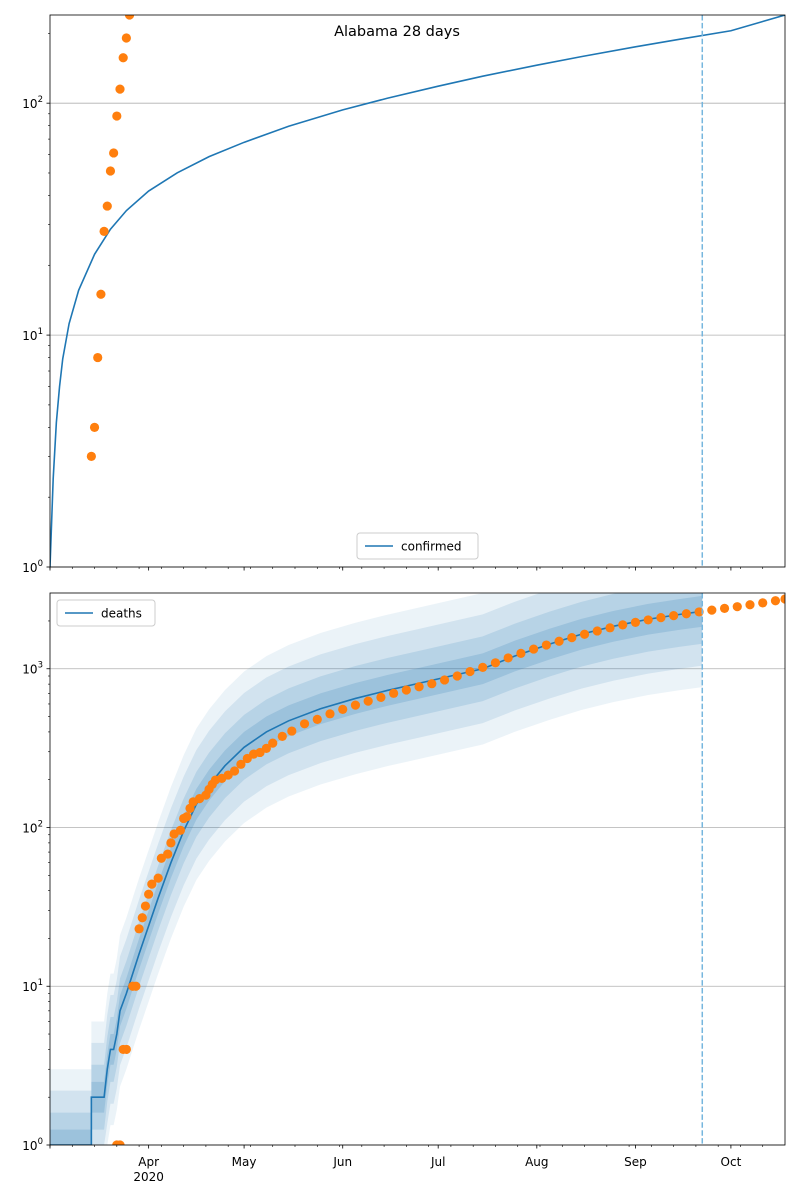 The width and height of the screenshot is (800, 1200). I want to click on legend-label: deaths, so click(121, 614).